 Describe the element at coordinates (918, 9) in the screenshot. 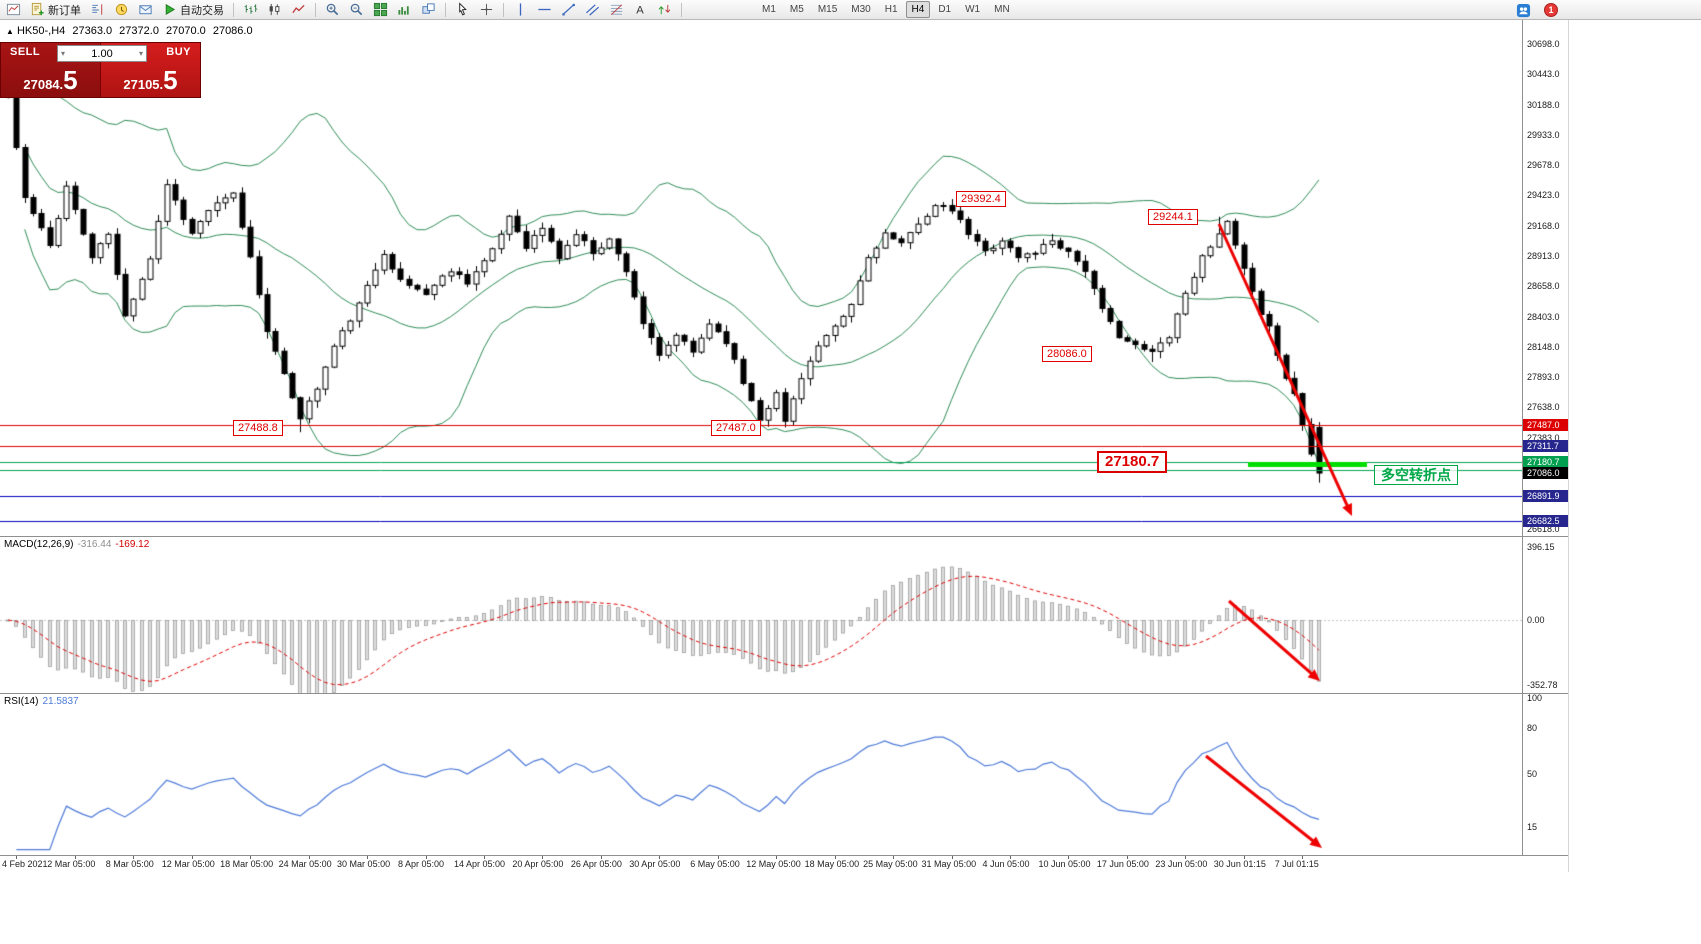

I see `timeframe-h4-button: H4` at that location.